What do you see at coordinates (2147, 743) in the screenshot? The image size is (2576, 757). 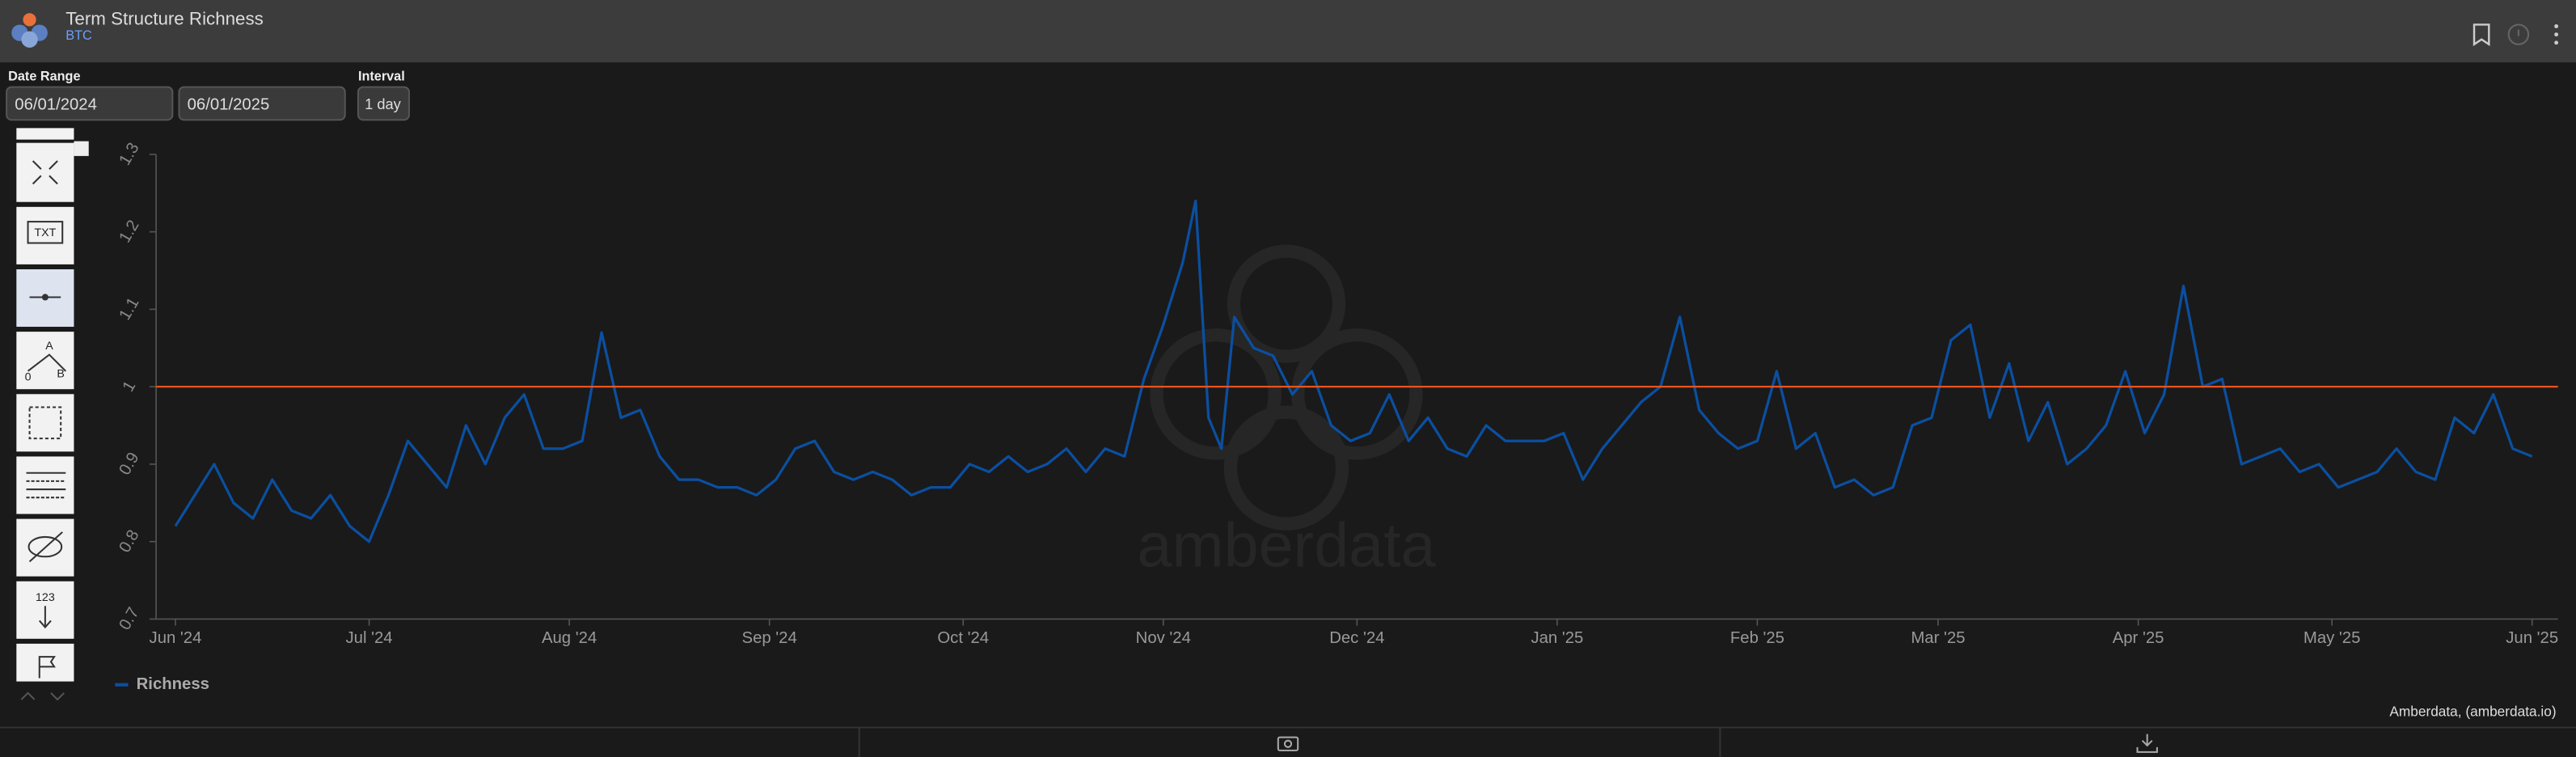 I see `download-button` at bounding box center [2147, 743].